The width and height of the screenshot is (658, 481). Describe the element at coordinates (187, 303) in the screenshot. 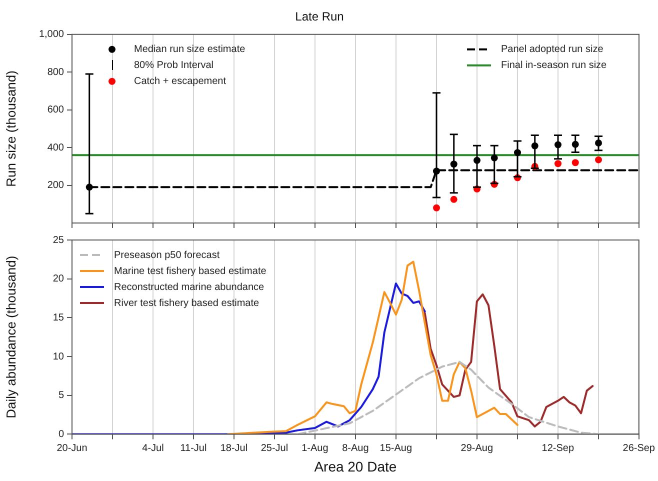

I see `legend-label: River test fishery based estimate` at that location.